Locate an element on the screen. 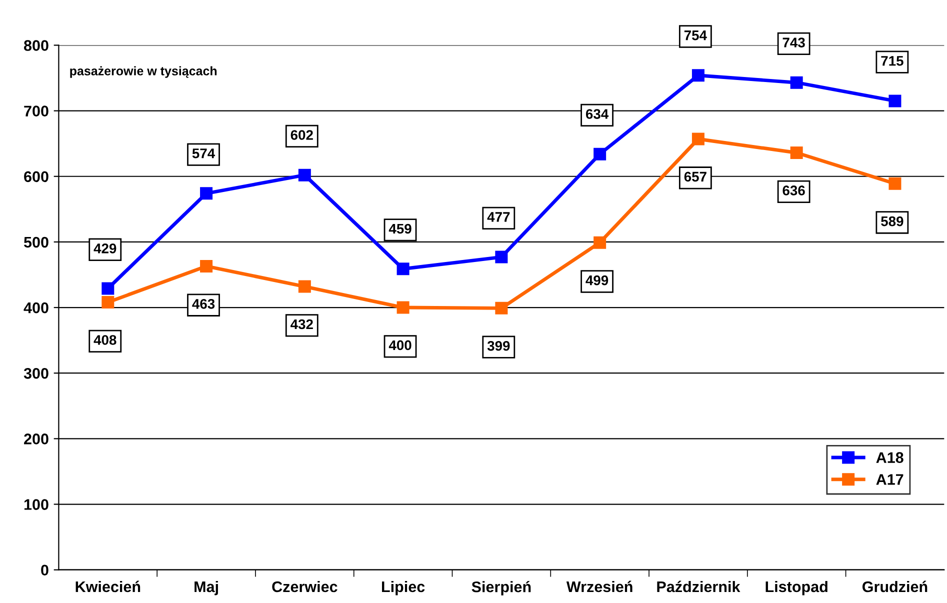 The height and width of the screenshot is (603, 947). x-tick-label: Czerwiec is located at coordinates (305, 586).